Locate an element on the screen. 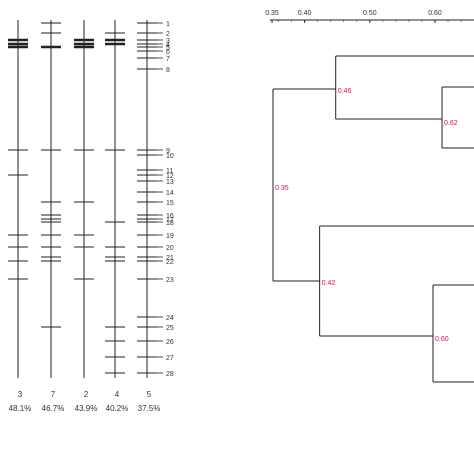  band-number: 6 is located at coordinates (168, 52).